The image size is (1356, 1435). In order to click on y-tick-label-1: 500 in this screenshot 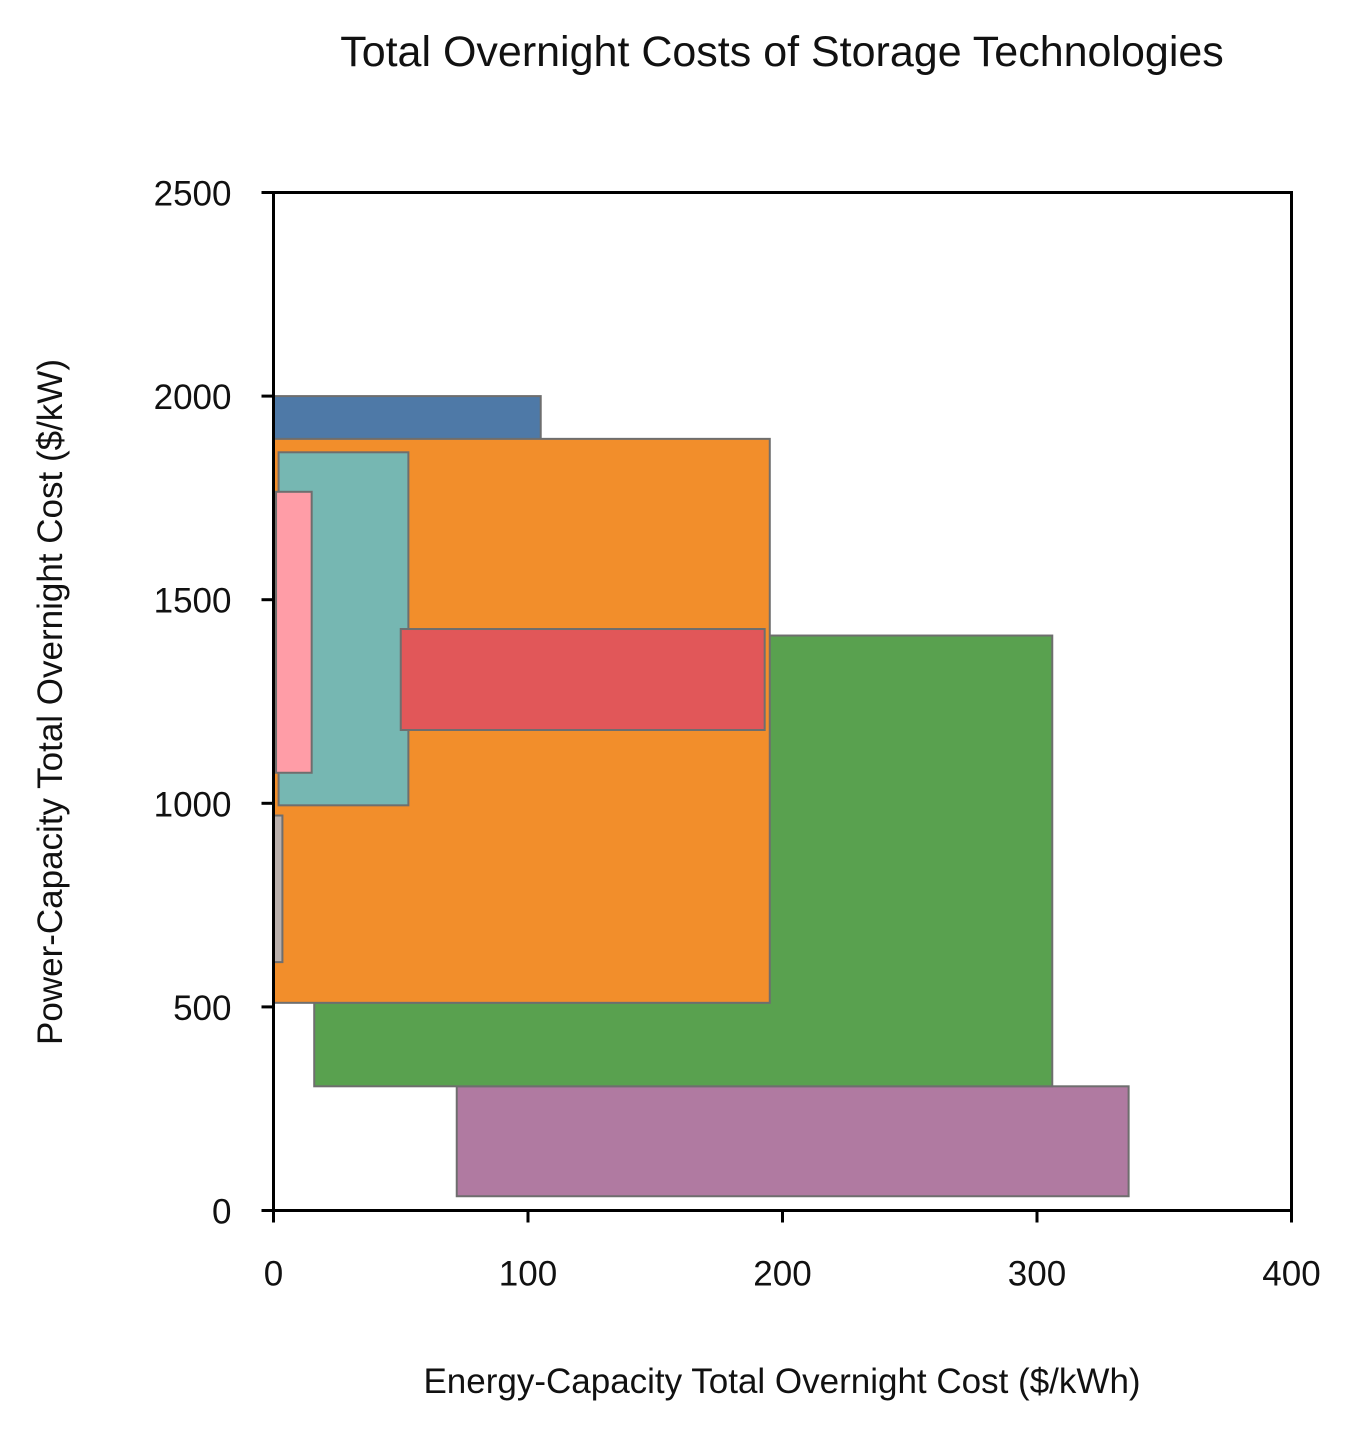, I will do `click(202, 1008)`.